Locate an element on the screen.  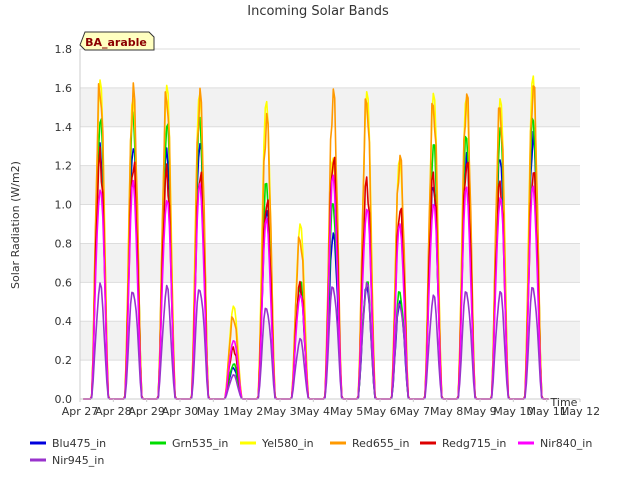
legend-label: Redg715_in is located at coordinates (474, 443).